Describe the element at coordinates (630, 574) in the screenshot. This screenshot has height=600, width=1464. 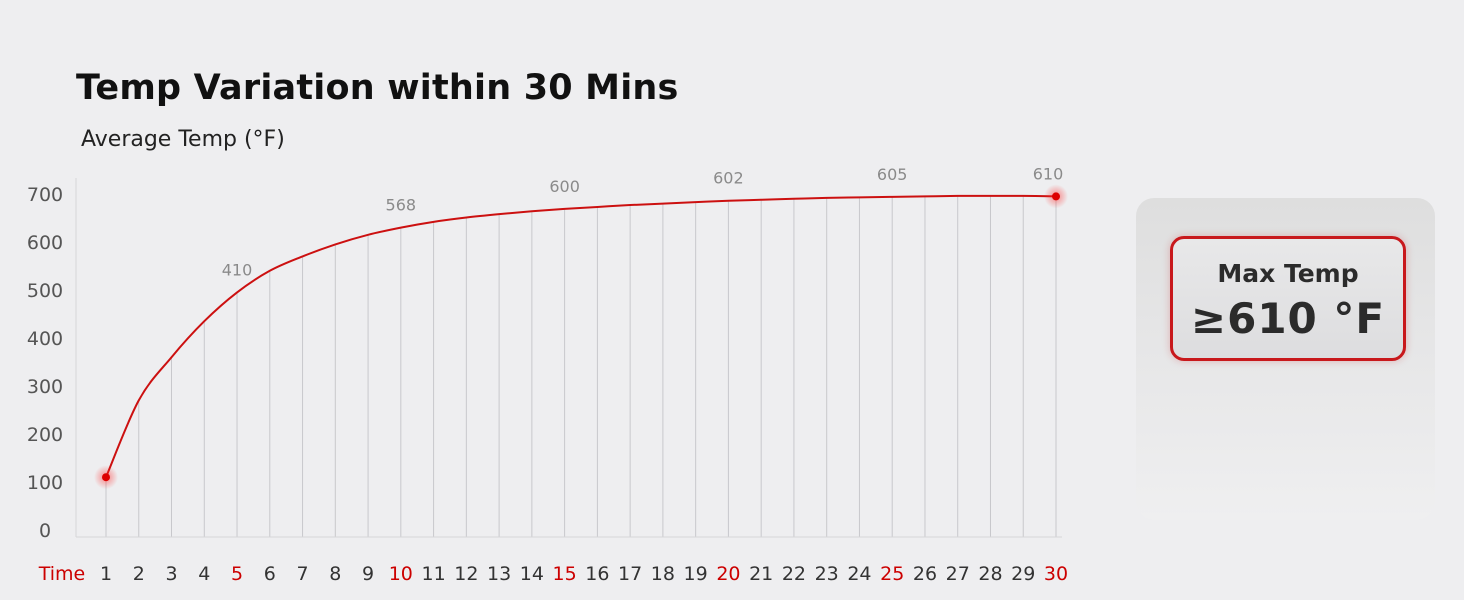
I see `x-tick-label: 17` at that location.